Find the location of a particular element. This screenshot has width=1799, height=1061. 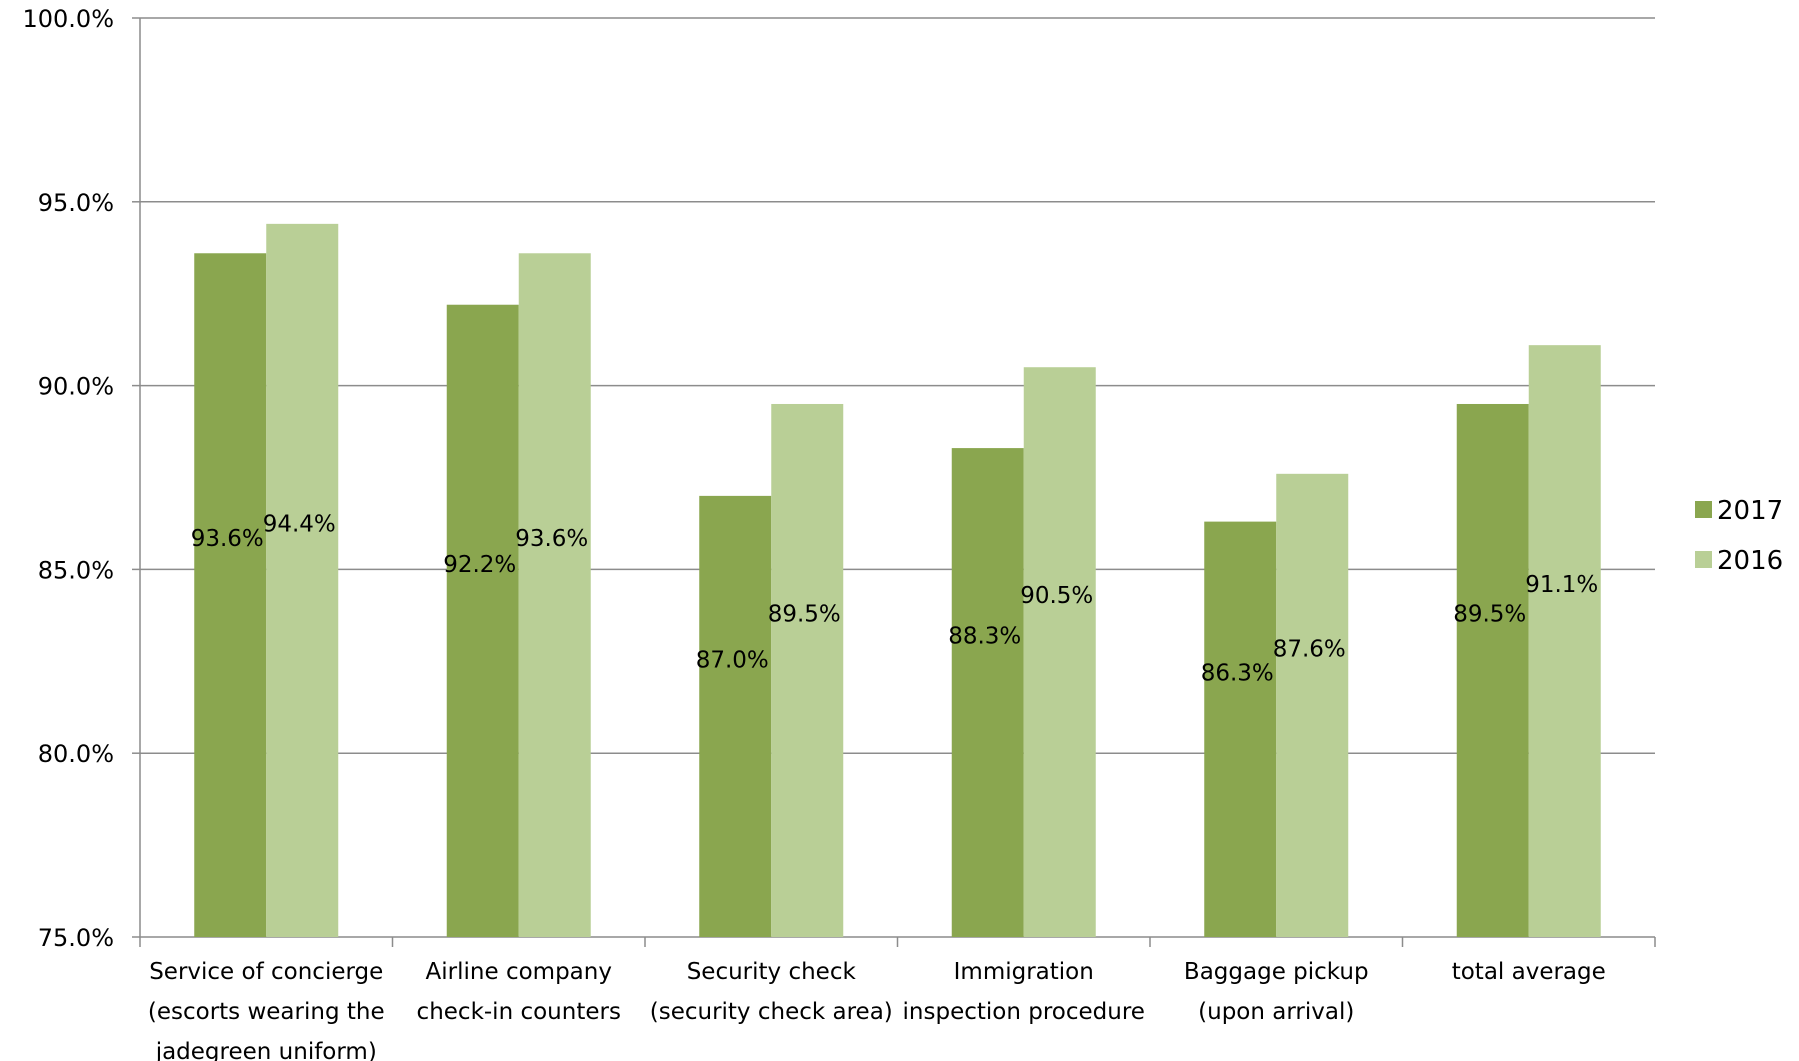

data-label: 91.1% is located at coordinates (1561, 585).